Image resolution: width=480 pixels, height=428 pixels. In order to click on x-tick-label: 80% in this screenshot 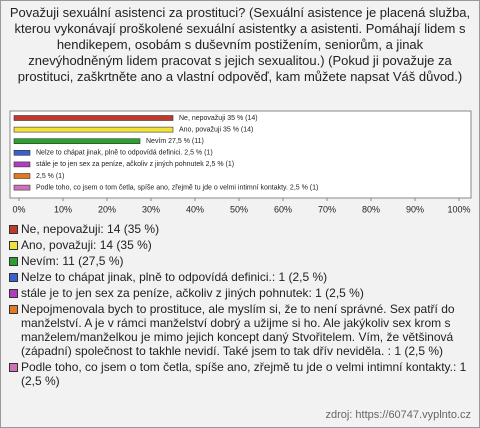, I will do `click(371, 209)`.